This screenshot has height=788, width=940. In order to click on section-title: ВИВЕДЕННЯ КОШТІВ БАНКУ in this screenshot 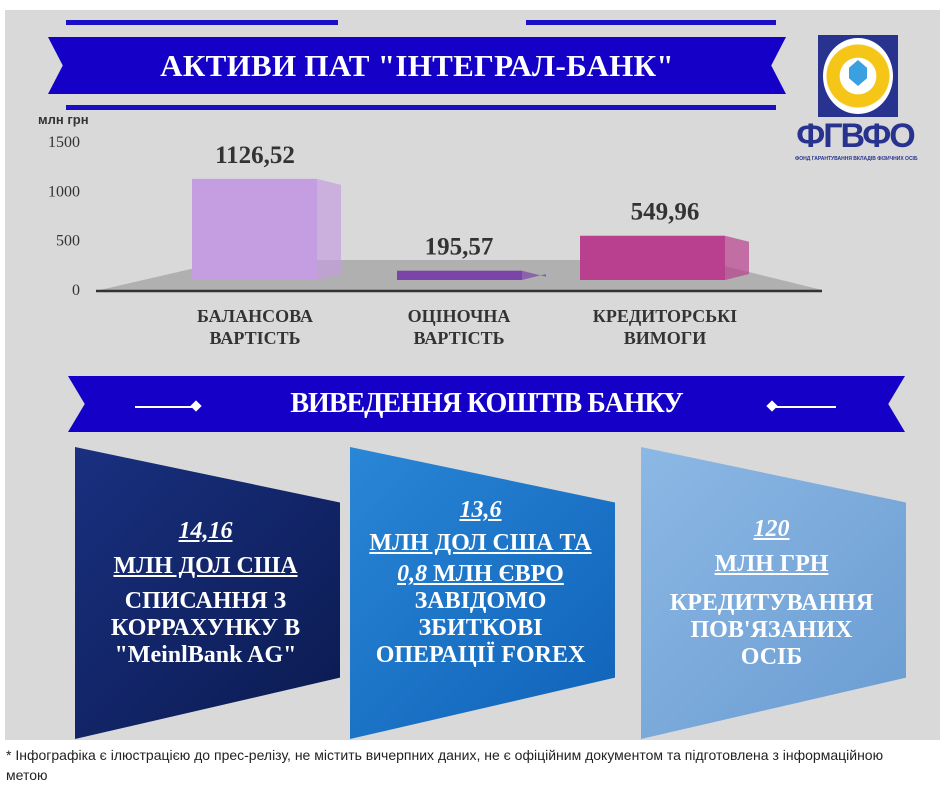, I will do `click(486, 404)`.